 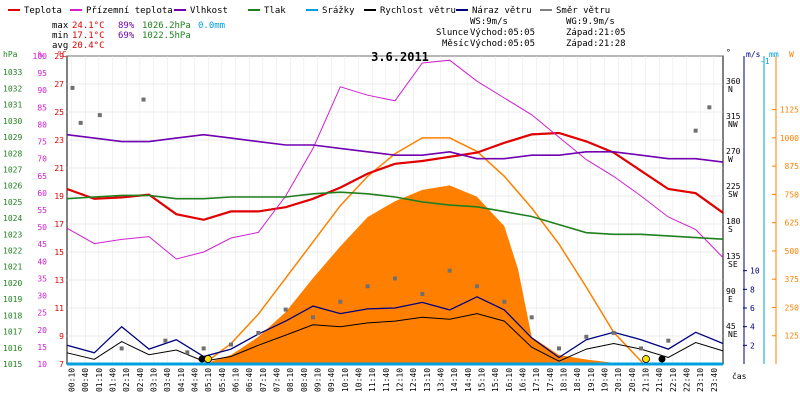 I want to click on stat-rain: 0.0mm, so click(x=211, y=26).